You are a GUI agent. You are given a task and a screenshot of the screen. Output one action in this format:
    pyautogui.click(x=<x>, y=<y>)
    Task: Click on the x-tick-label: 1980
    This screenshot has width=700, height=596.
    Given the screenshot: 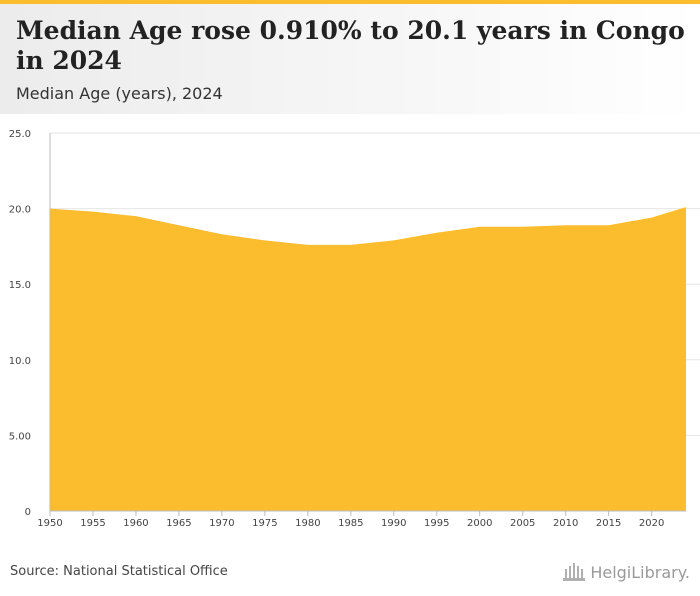 What is the action you would take?
    pyautogui.click(x=307, y=523)
    